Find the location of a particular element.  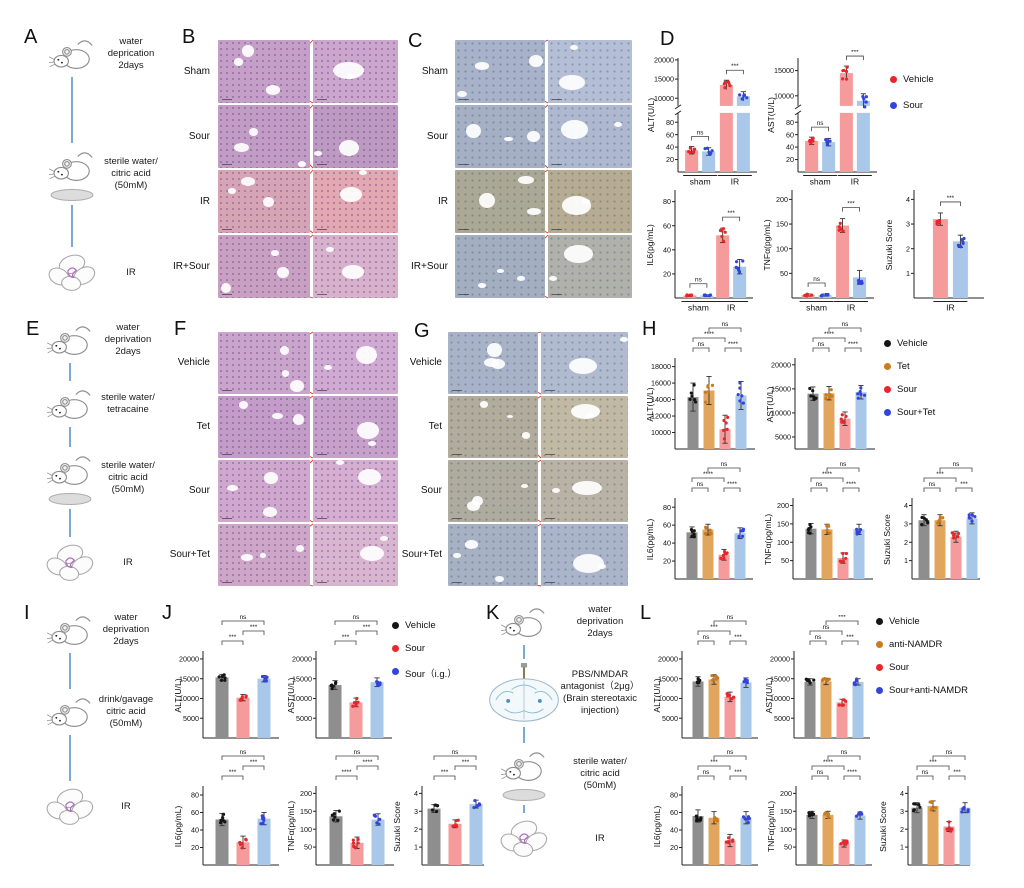

tick-label: 5000 is located at coordinates (304, 718).